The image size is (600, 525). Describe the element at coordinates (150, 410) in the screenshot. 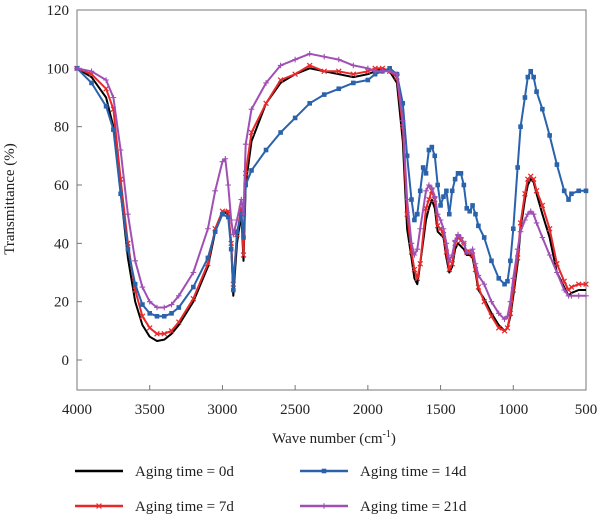

I see `x-tick-label: 3500` at that location.